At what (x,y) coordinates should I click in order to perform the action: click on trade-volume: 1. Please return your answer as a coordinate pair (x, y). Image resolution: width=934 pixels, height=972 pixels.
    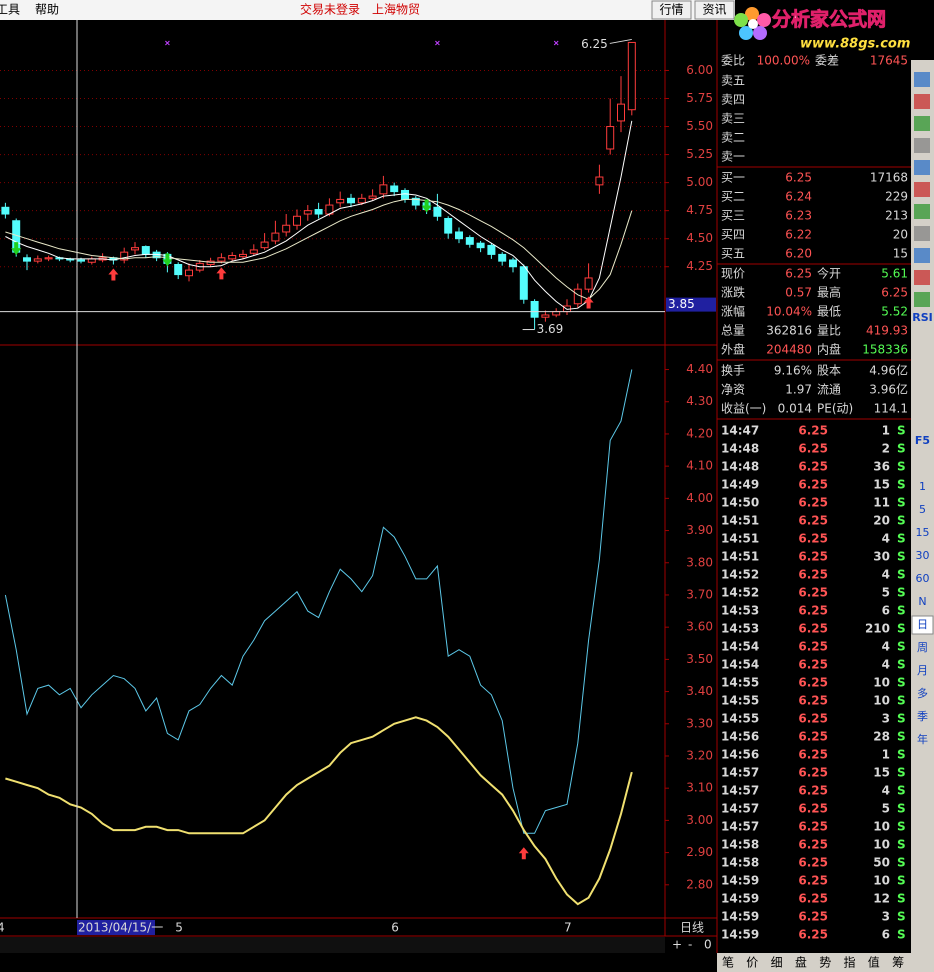
    Looking at the image, I should click on (886, 755).